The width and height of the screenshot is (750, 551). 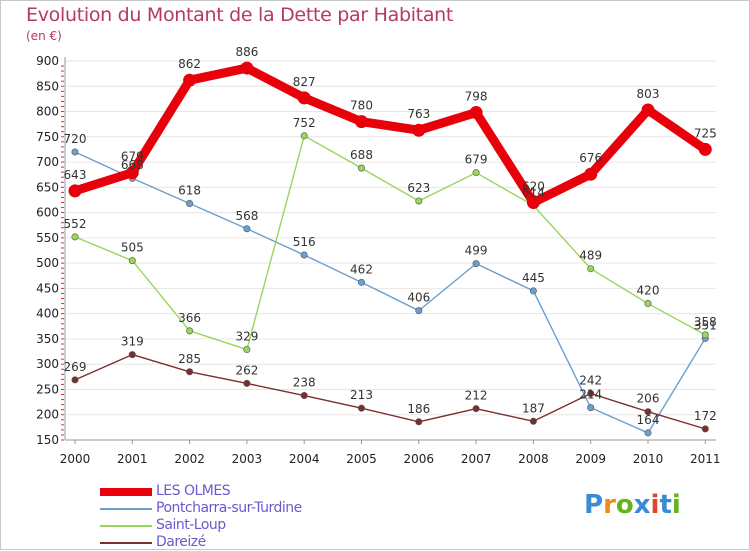 What do you see at coordinates (304, 82) in the screenshot?
I see `data-label-les-olmes: 827` at bounding box center [304, 82].